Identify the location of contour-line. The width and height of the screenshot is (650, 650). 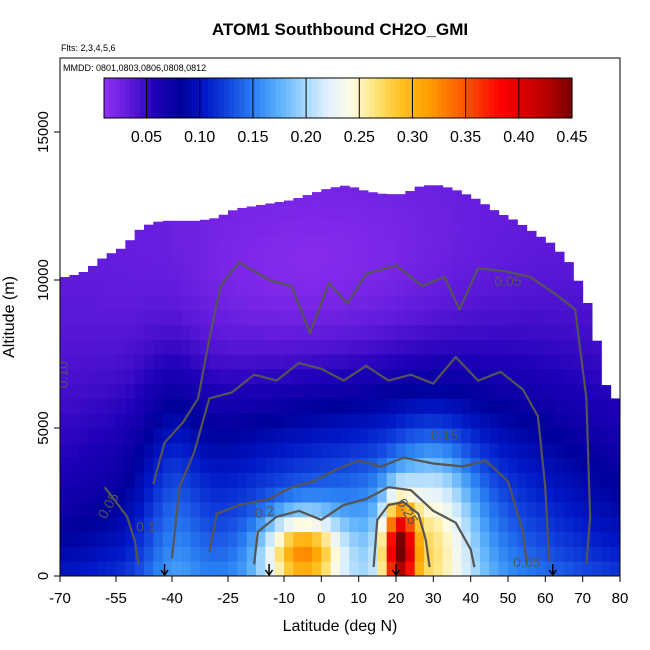
(121, 525).